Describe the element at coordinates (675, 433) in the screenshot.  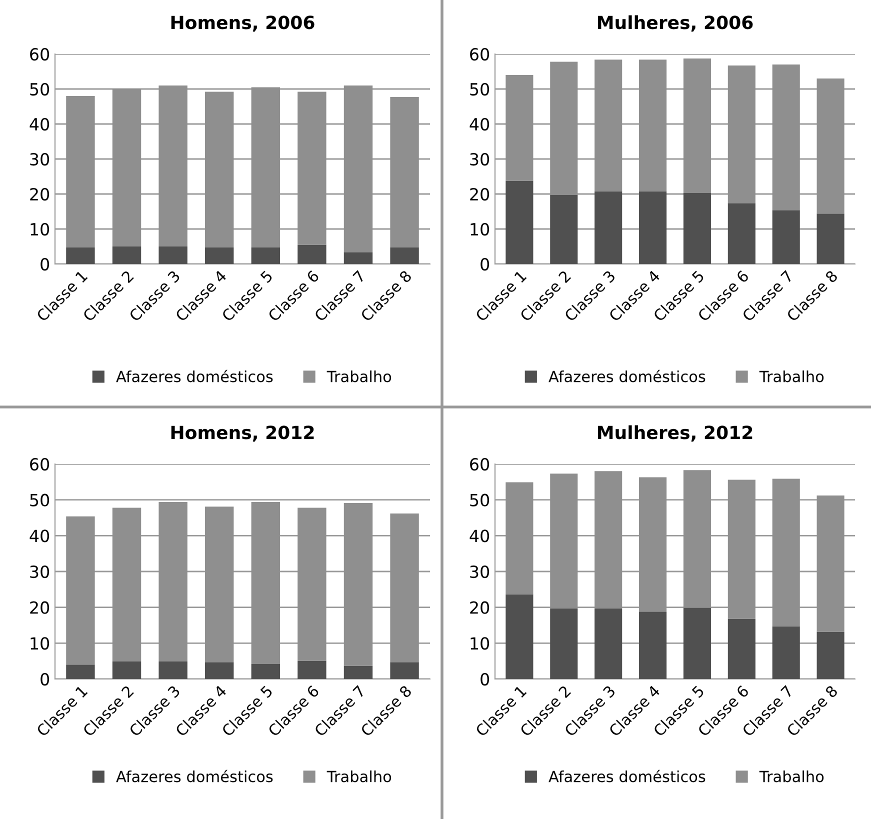
I see `chart-title: Mulheres, 2012` at that location.